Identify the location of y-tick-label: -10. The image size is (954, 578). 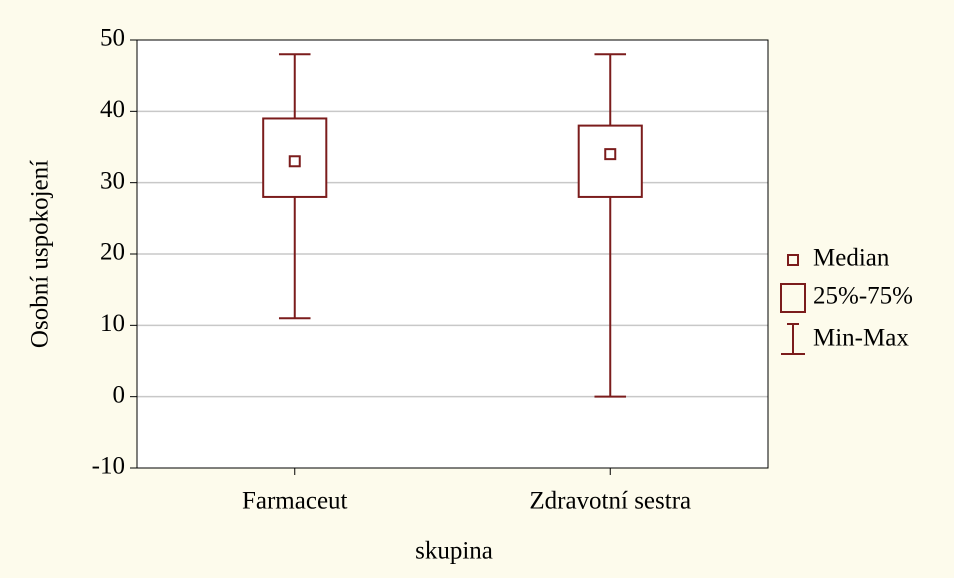
(108, 466).